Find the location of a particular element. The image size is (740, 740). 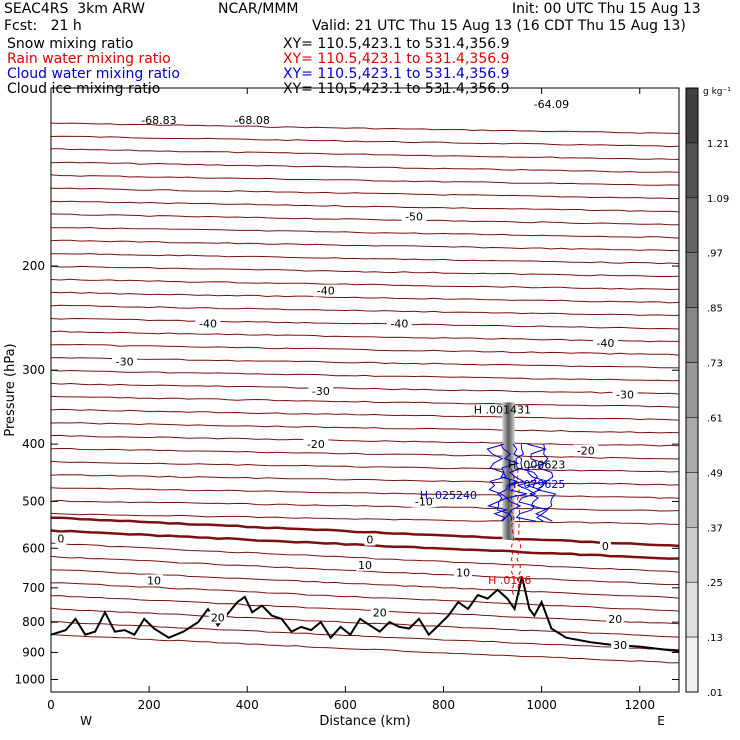

x-tick-label: 1000 is located at coordinates (541, 705).